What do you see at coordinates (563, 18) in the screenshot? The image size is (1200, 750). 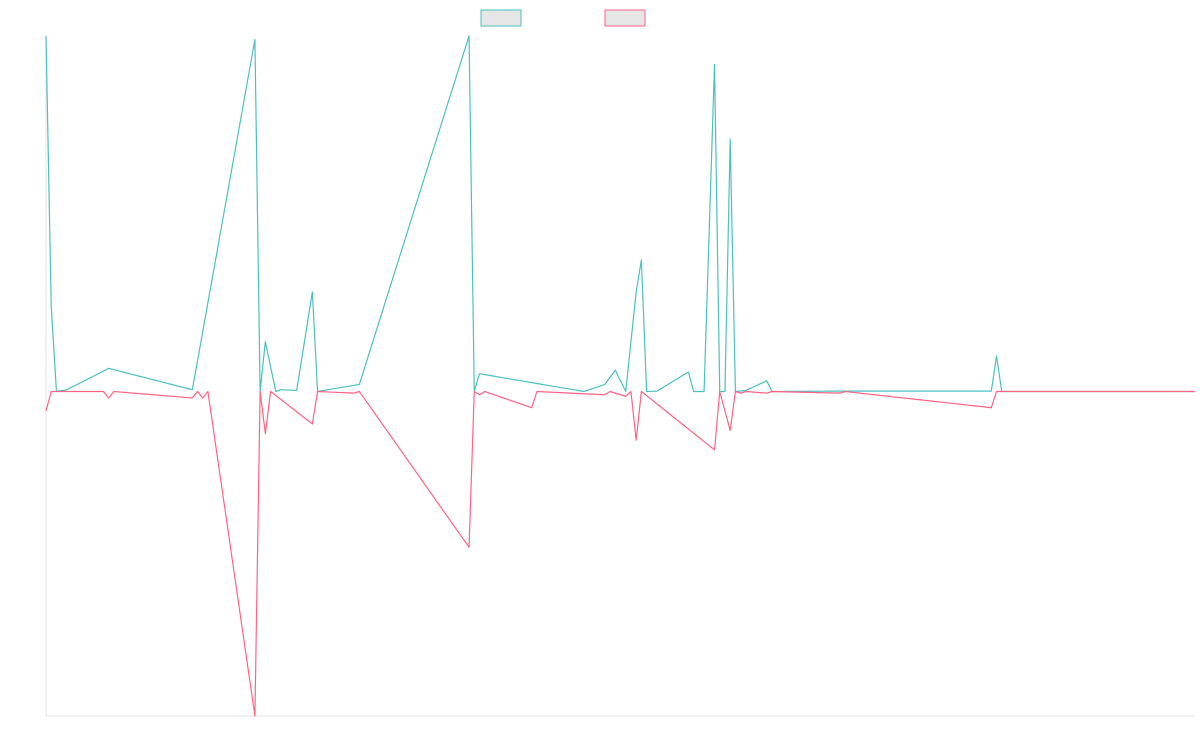 I see `legend` at bounding box center [563, 18].